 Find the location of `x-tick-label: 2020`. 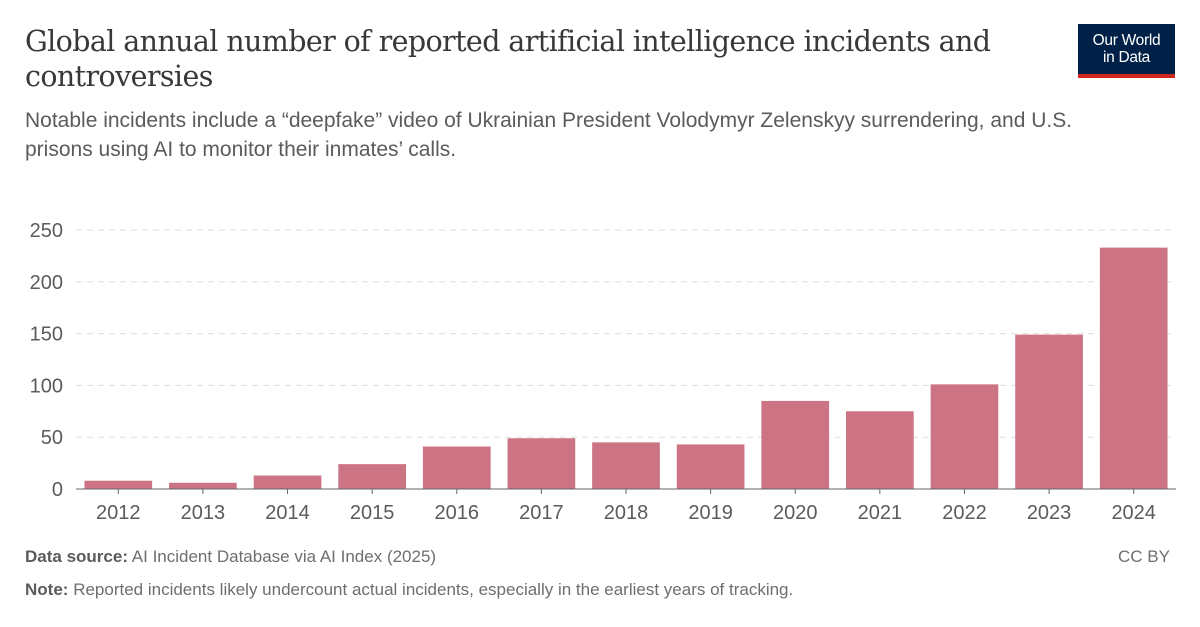

x-tick-label: 2020 is located at coordinates (795, 513).